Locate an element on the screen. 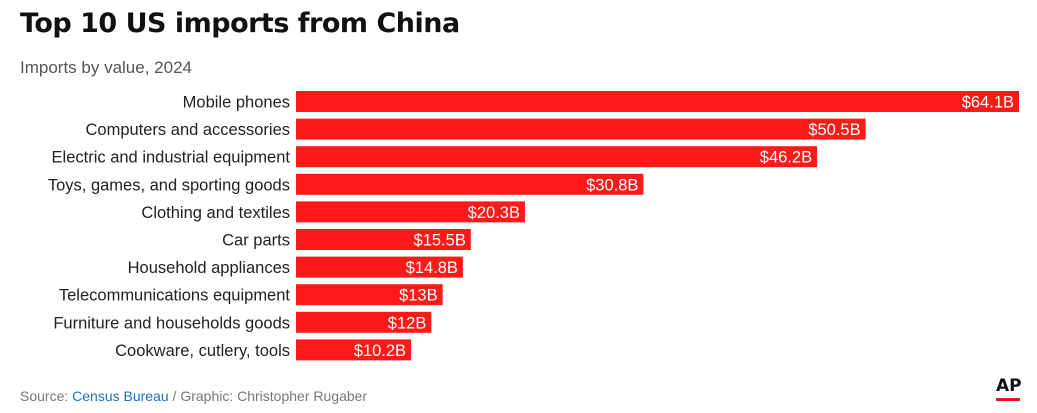 The width and height of the screenshot is (1037, 413). value-label: $46.2B is located at coordinates (786, 158).